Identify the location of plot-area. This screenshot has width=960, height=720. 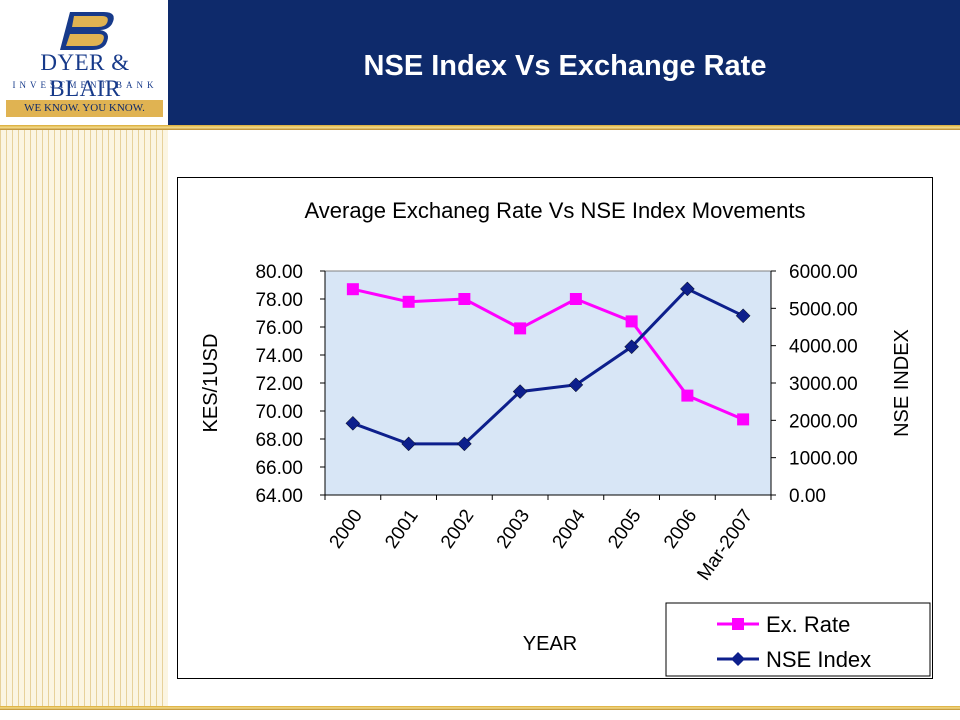
(548, 383).